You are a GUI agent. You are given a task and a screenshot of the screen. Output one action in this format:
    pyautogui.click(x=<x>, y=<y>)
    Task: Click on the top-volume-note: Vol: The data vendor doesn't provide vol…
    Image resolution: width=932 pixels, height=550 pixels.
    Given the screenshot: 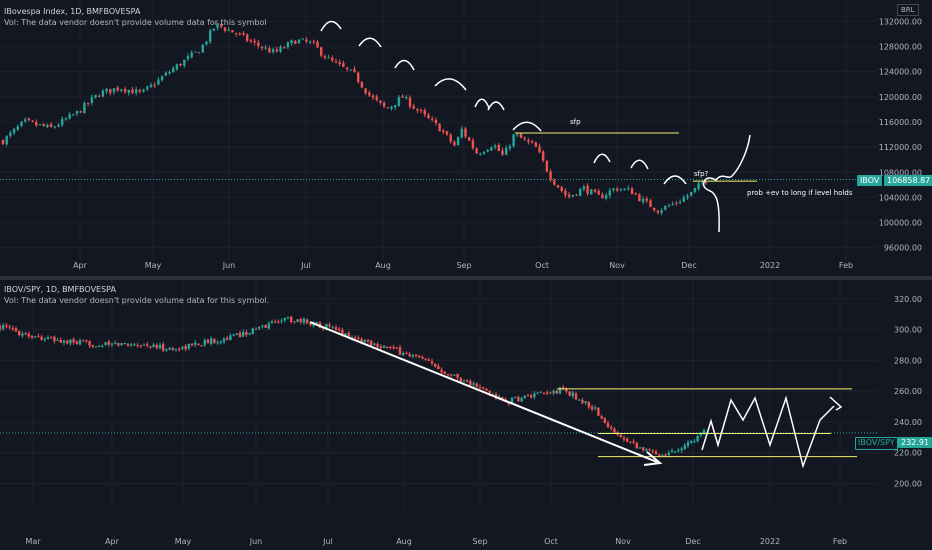 What is the action you would take?
    pyautogui.click(x=135, y=22)
    